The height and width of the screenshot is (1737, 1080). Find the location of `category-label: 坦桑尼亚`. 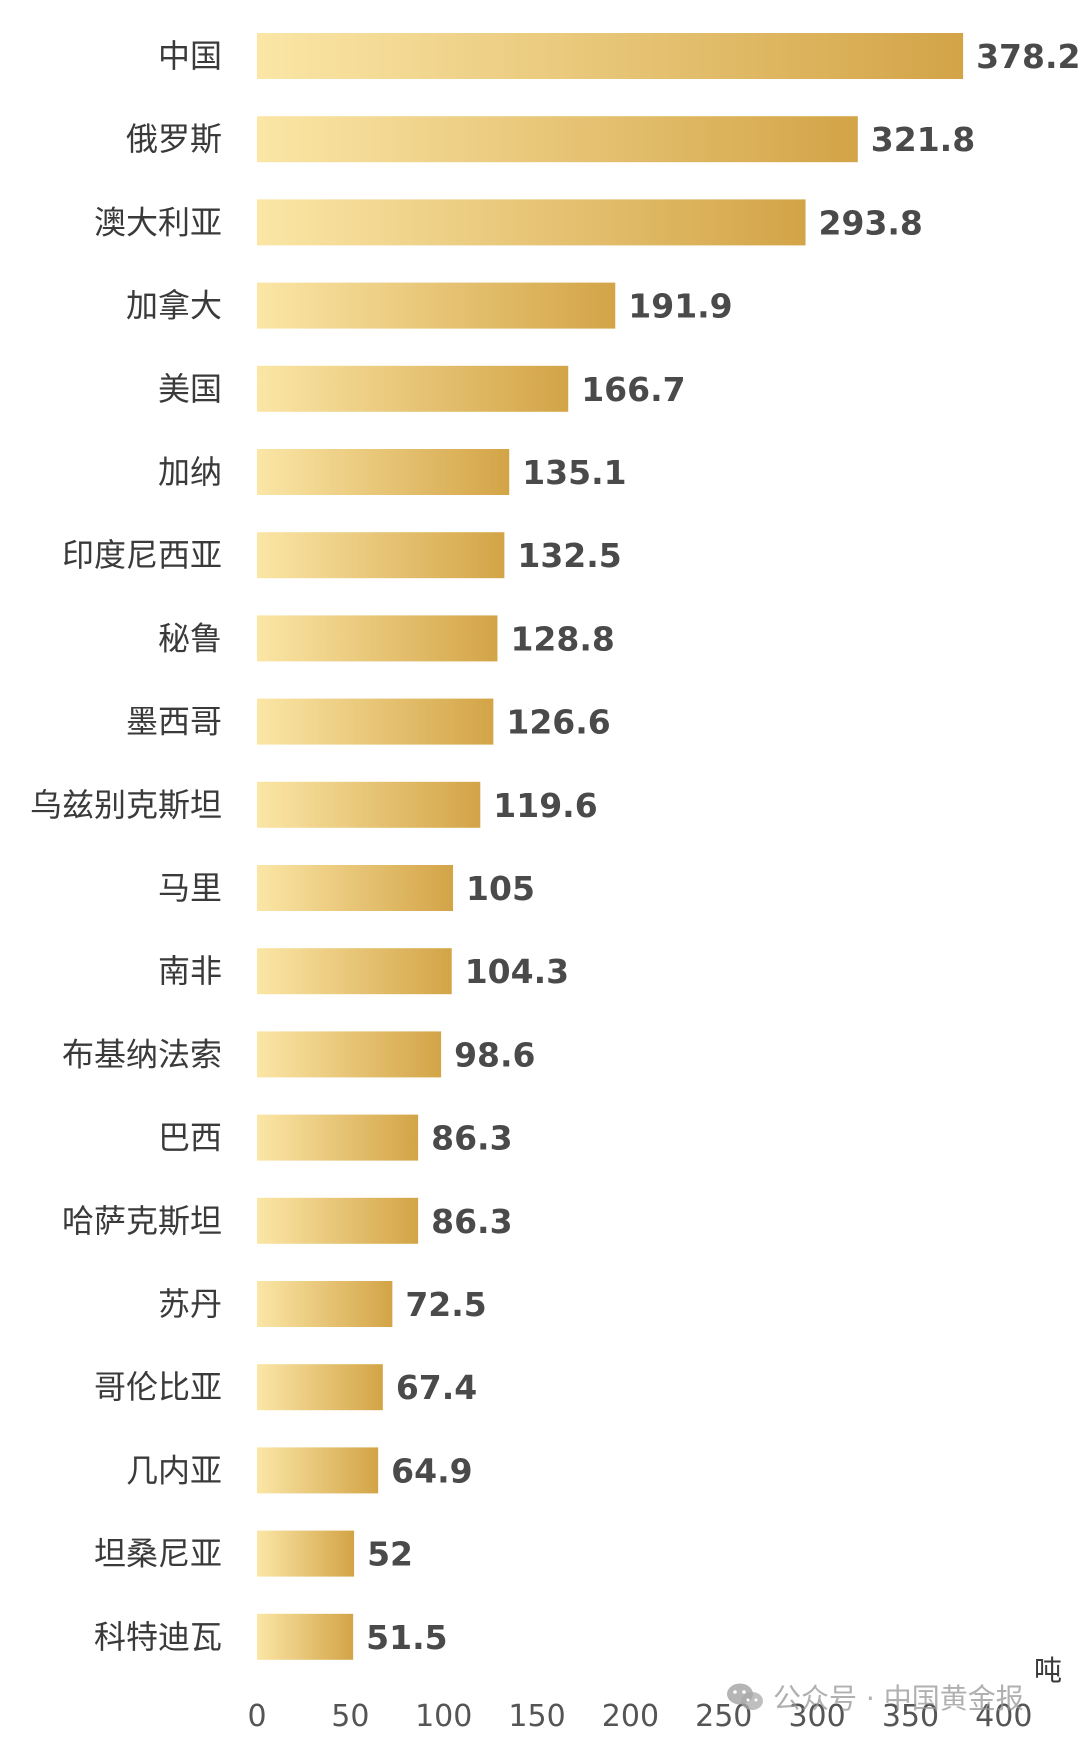

category-label: 坦桑尼亚 is located at coordinates (158, 1554).